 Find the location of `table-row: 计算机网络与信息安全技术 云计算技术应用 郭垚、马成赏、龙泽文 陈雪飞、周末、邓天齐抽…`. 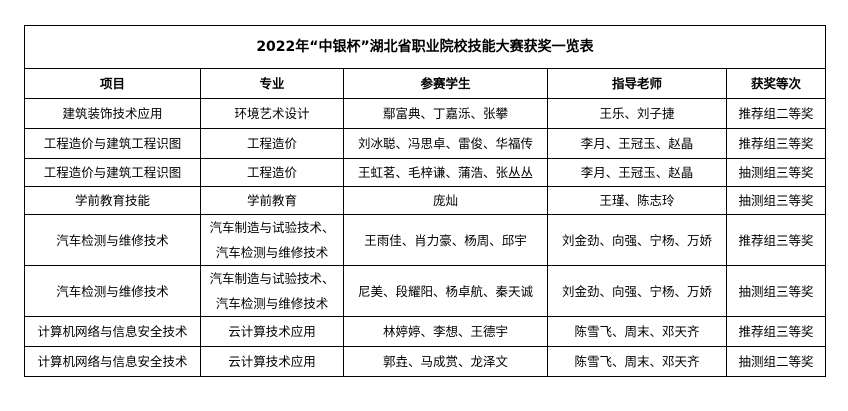

table-row: 计算机网络与信息安全技术 云计算技术应用 郭垚、马成赏、龙泽文 陈雪飞、周末、邓天齐抽… is located at coordinates (425, 361).